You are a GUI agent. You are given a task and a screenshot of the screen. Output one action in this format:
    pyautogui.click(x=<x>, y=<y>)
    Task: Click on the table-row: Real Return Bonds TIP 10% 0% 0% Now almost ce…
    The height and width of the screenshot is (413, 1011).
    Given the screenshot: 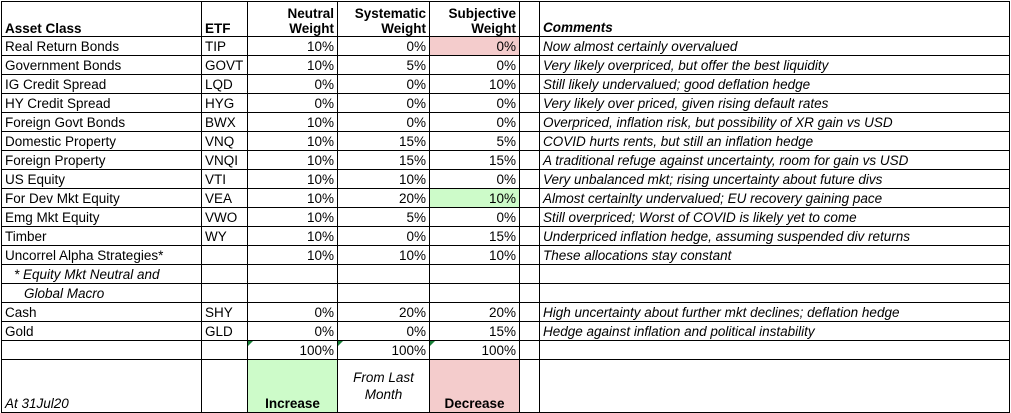 What is the action you would take?
    pyautogui.click(x=505, y=46)
    